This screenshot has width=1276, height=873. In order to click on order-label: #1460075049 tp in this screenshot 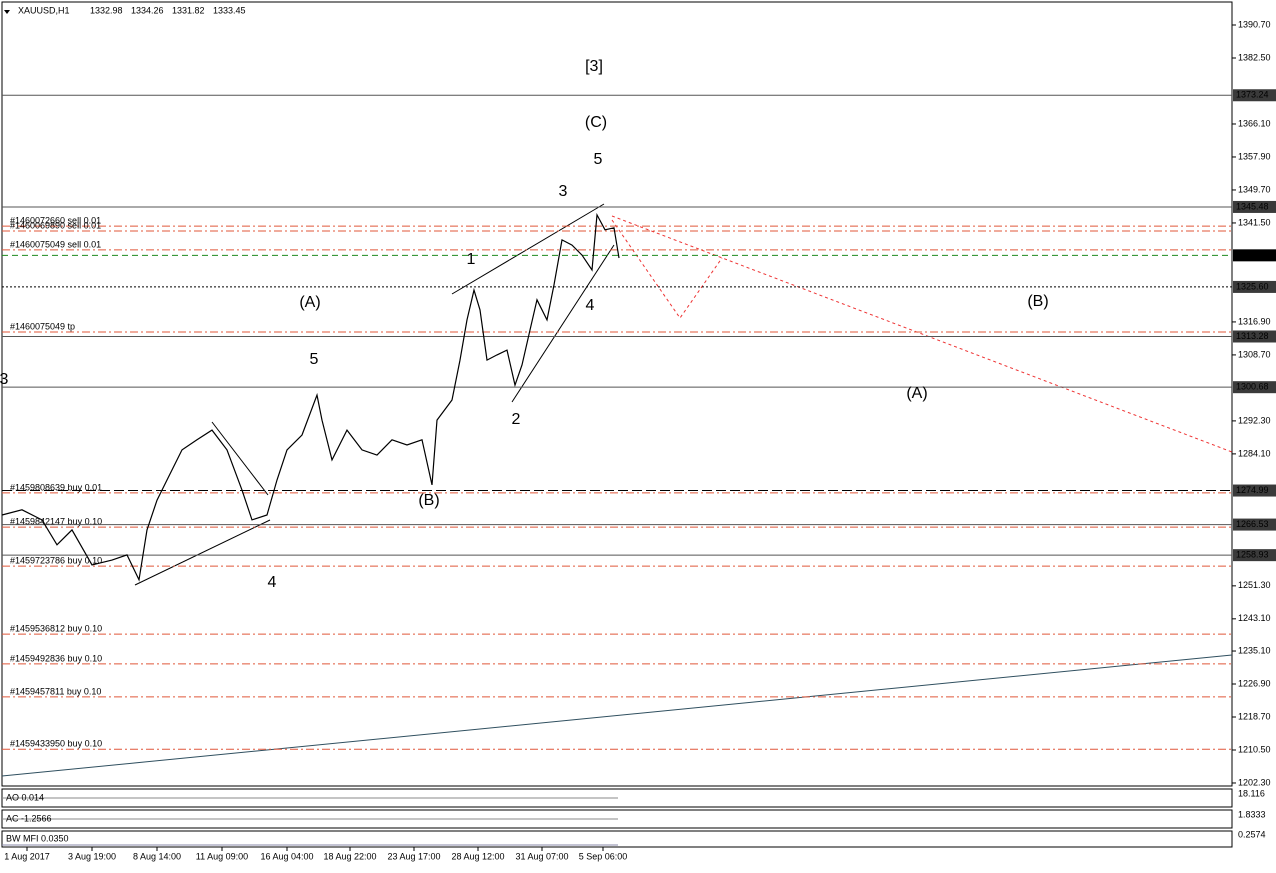, I will do `click(42, 326)`.